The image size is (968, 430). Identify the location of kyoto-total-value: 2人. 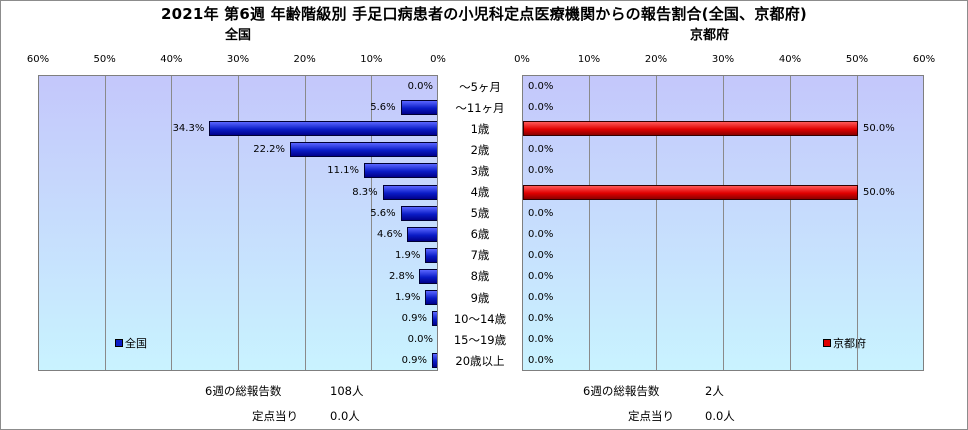
(714, 391).